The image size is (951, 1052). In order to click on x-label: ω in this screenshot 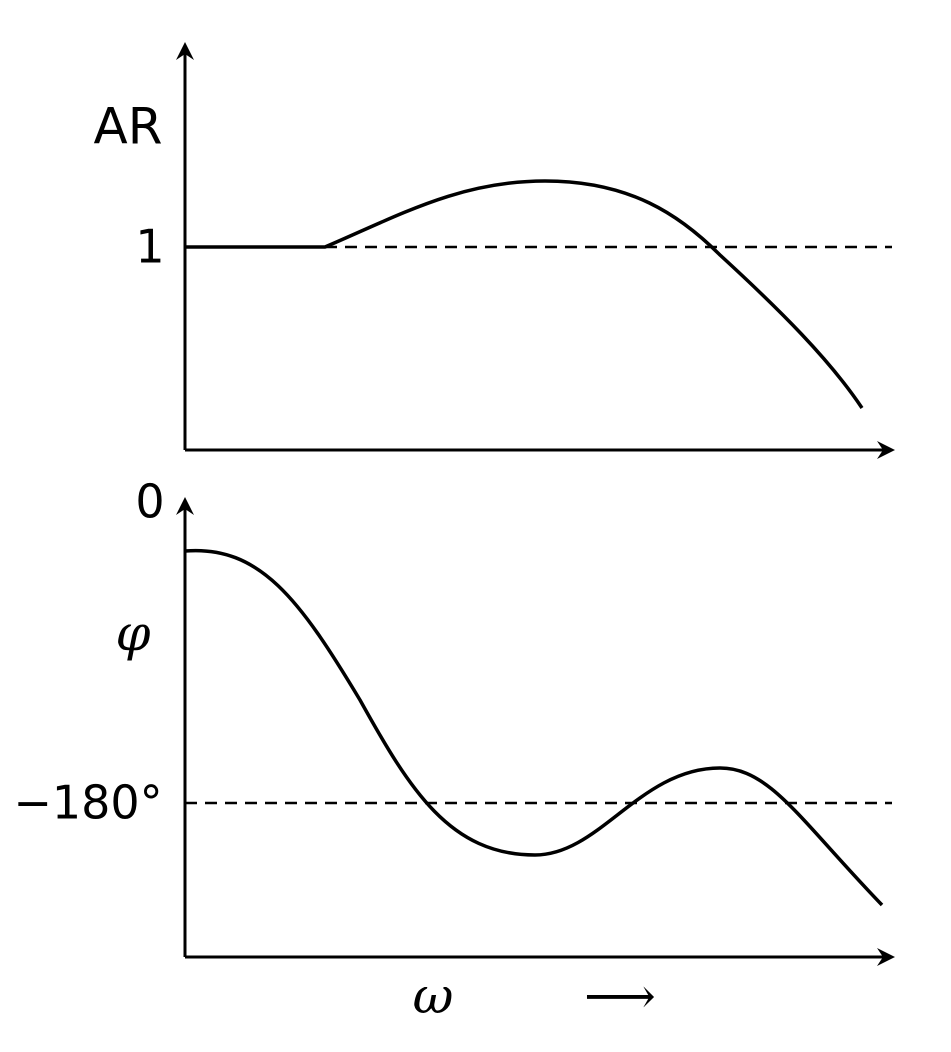, I will do `click(433, 996)`.